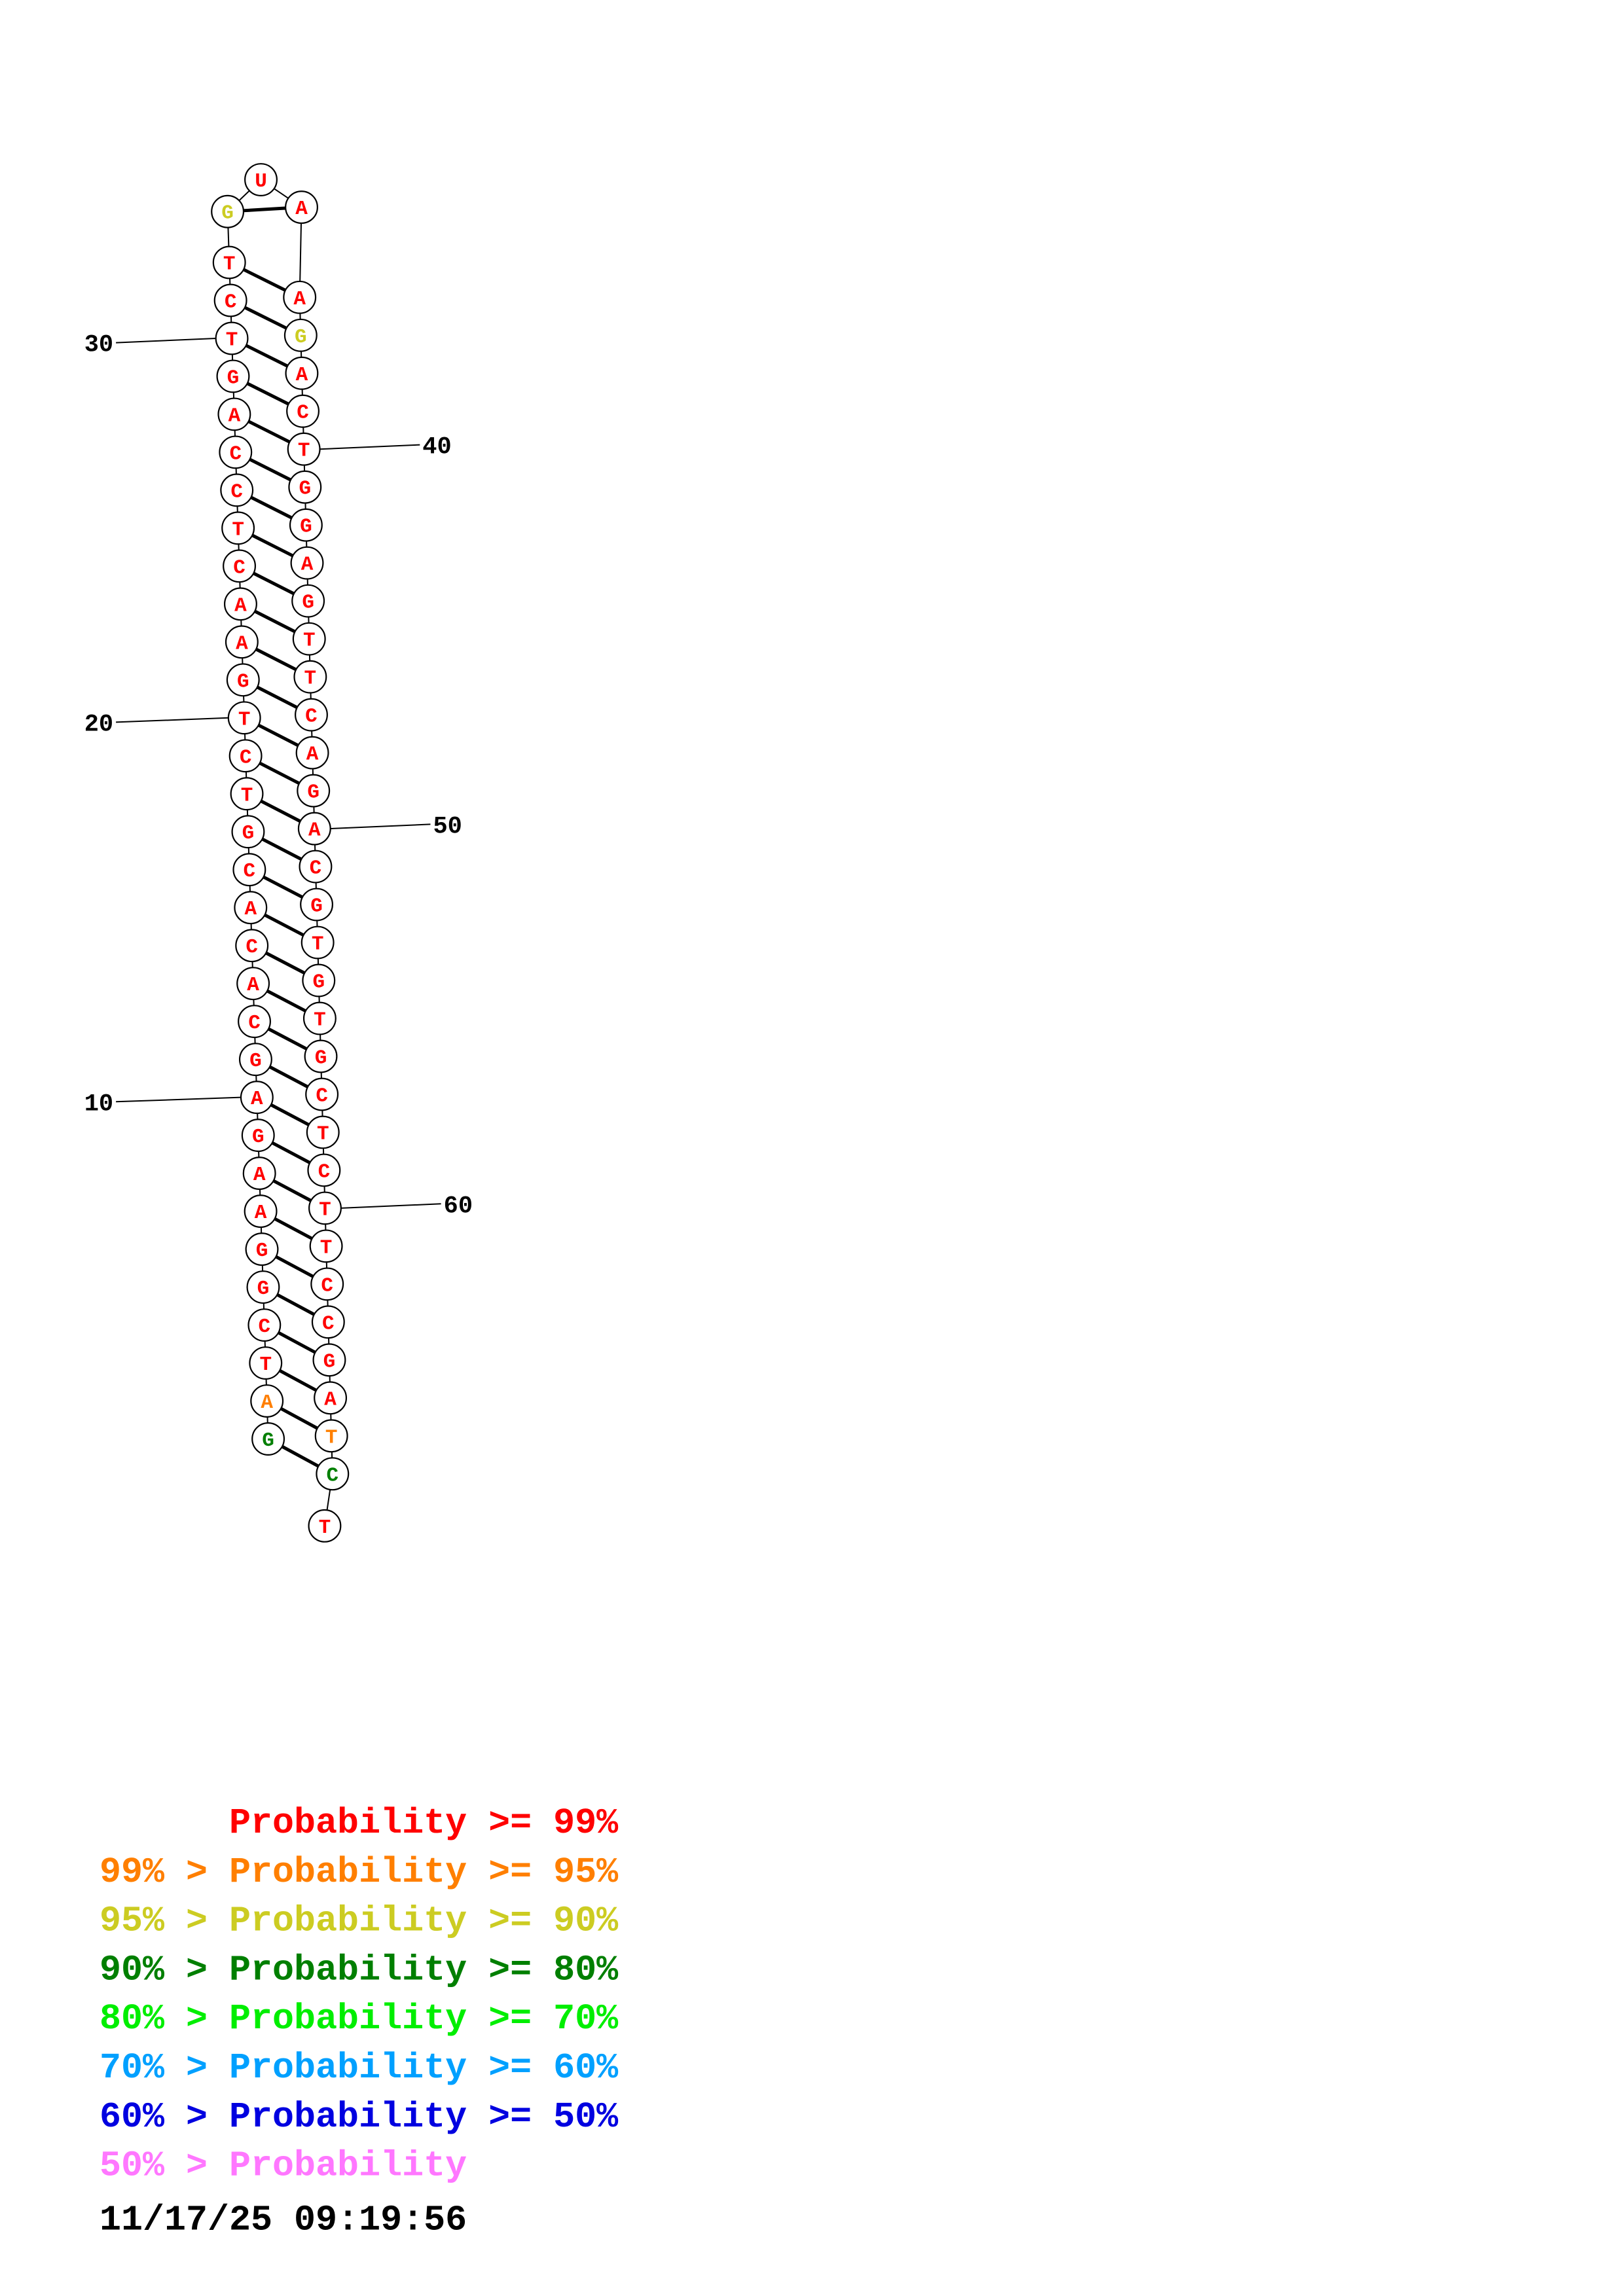 This screenshot has height=2296, width=1623. Describe the element at coordinates (283, 2219) in the screenshot. I see `timestamp: 11/17/25 09:19:56` at that location.